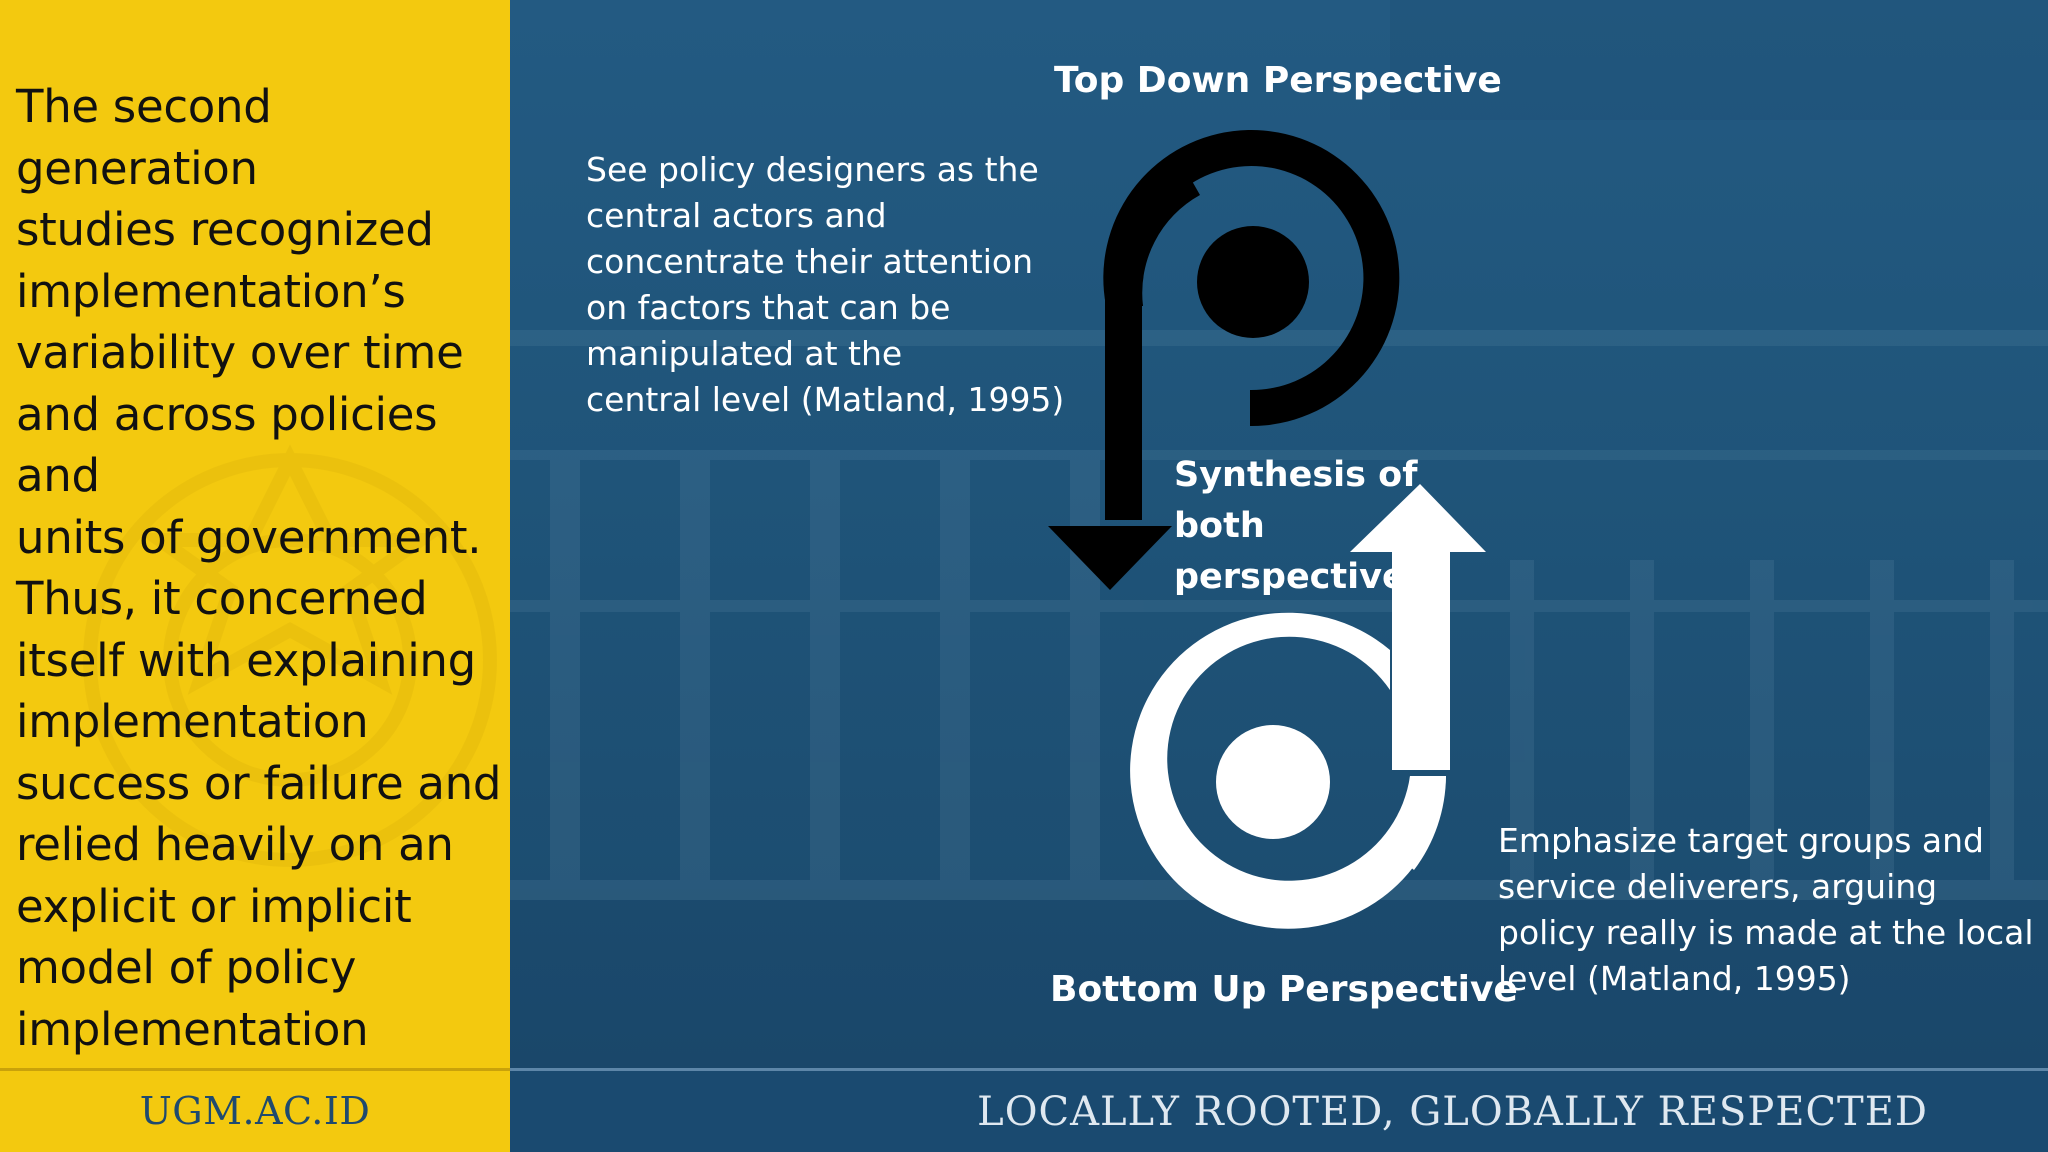  Describe the element at coordinates (290, 655) in the screenshot. I see `university-emblem-watermark` at that location.